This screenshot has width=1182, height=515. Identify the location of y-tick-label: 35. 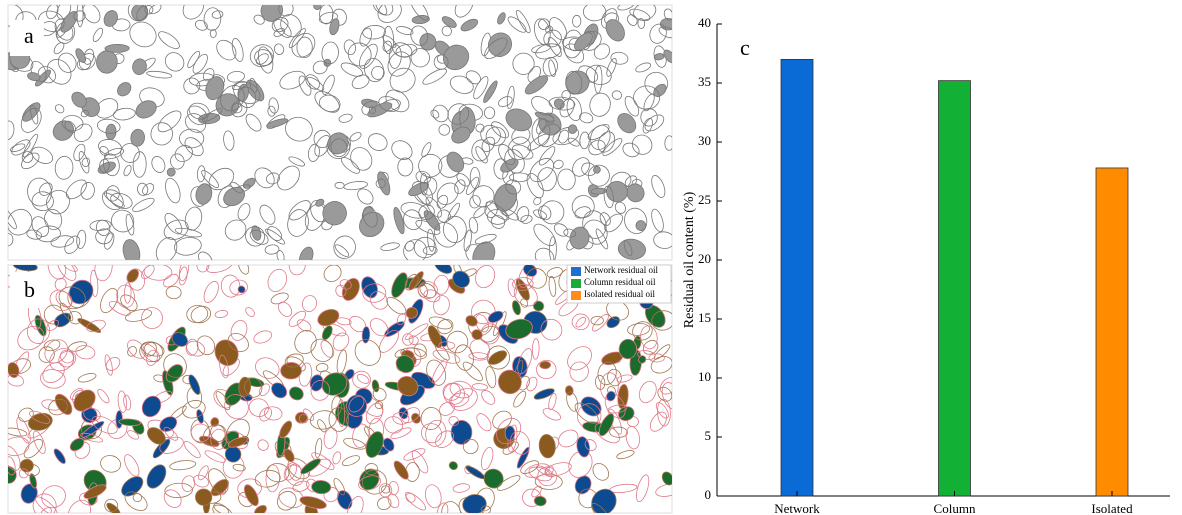
(704, 81).